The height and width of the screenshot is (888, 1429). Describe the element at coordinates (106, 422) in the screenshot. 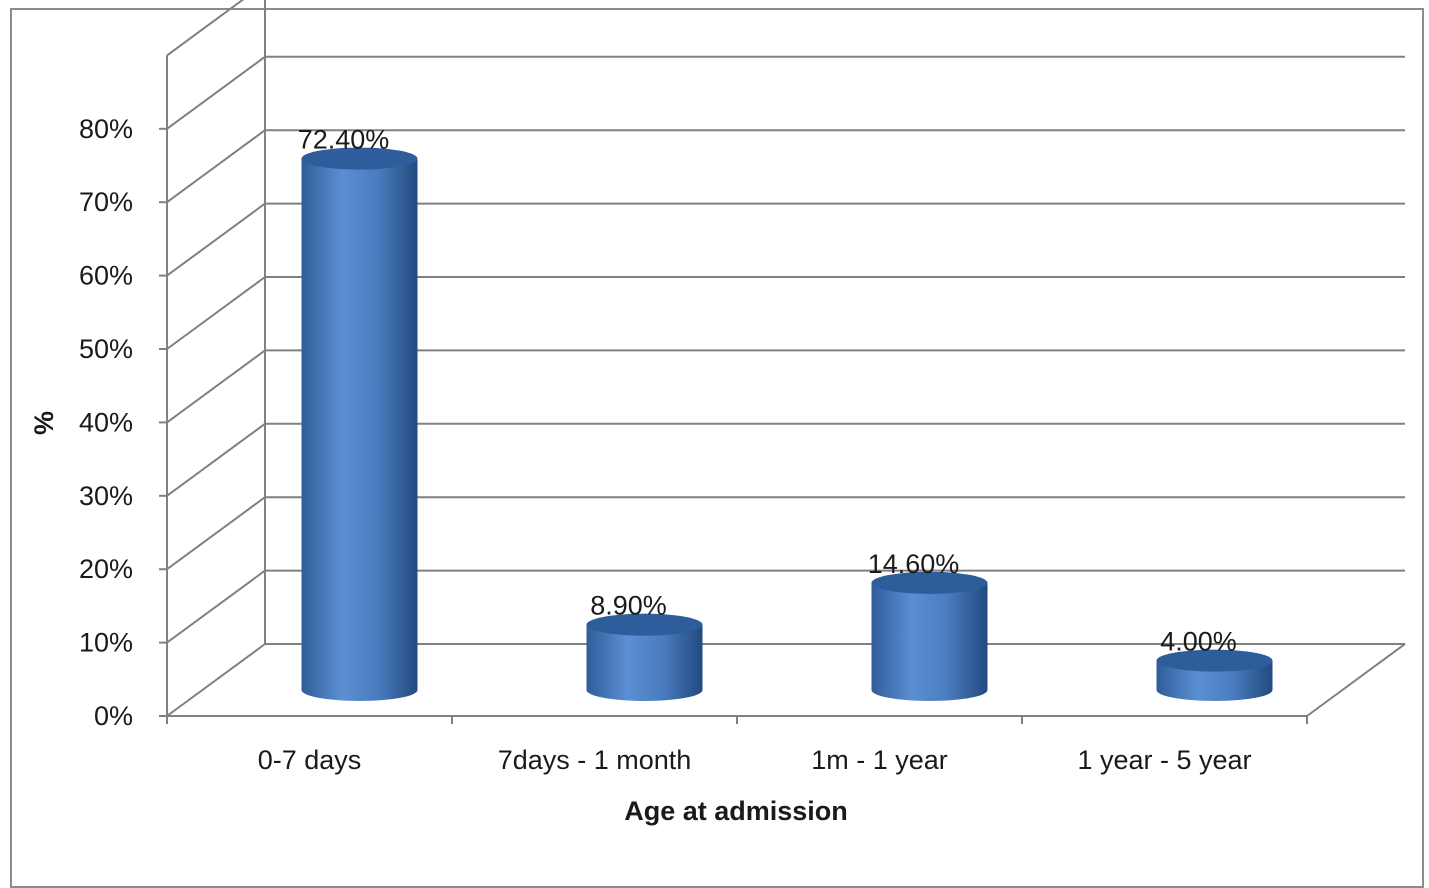

I see `y-tick-label: 40%` at that location.